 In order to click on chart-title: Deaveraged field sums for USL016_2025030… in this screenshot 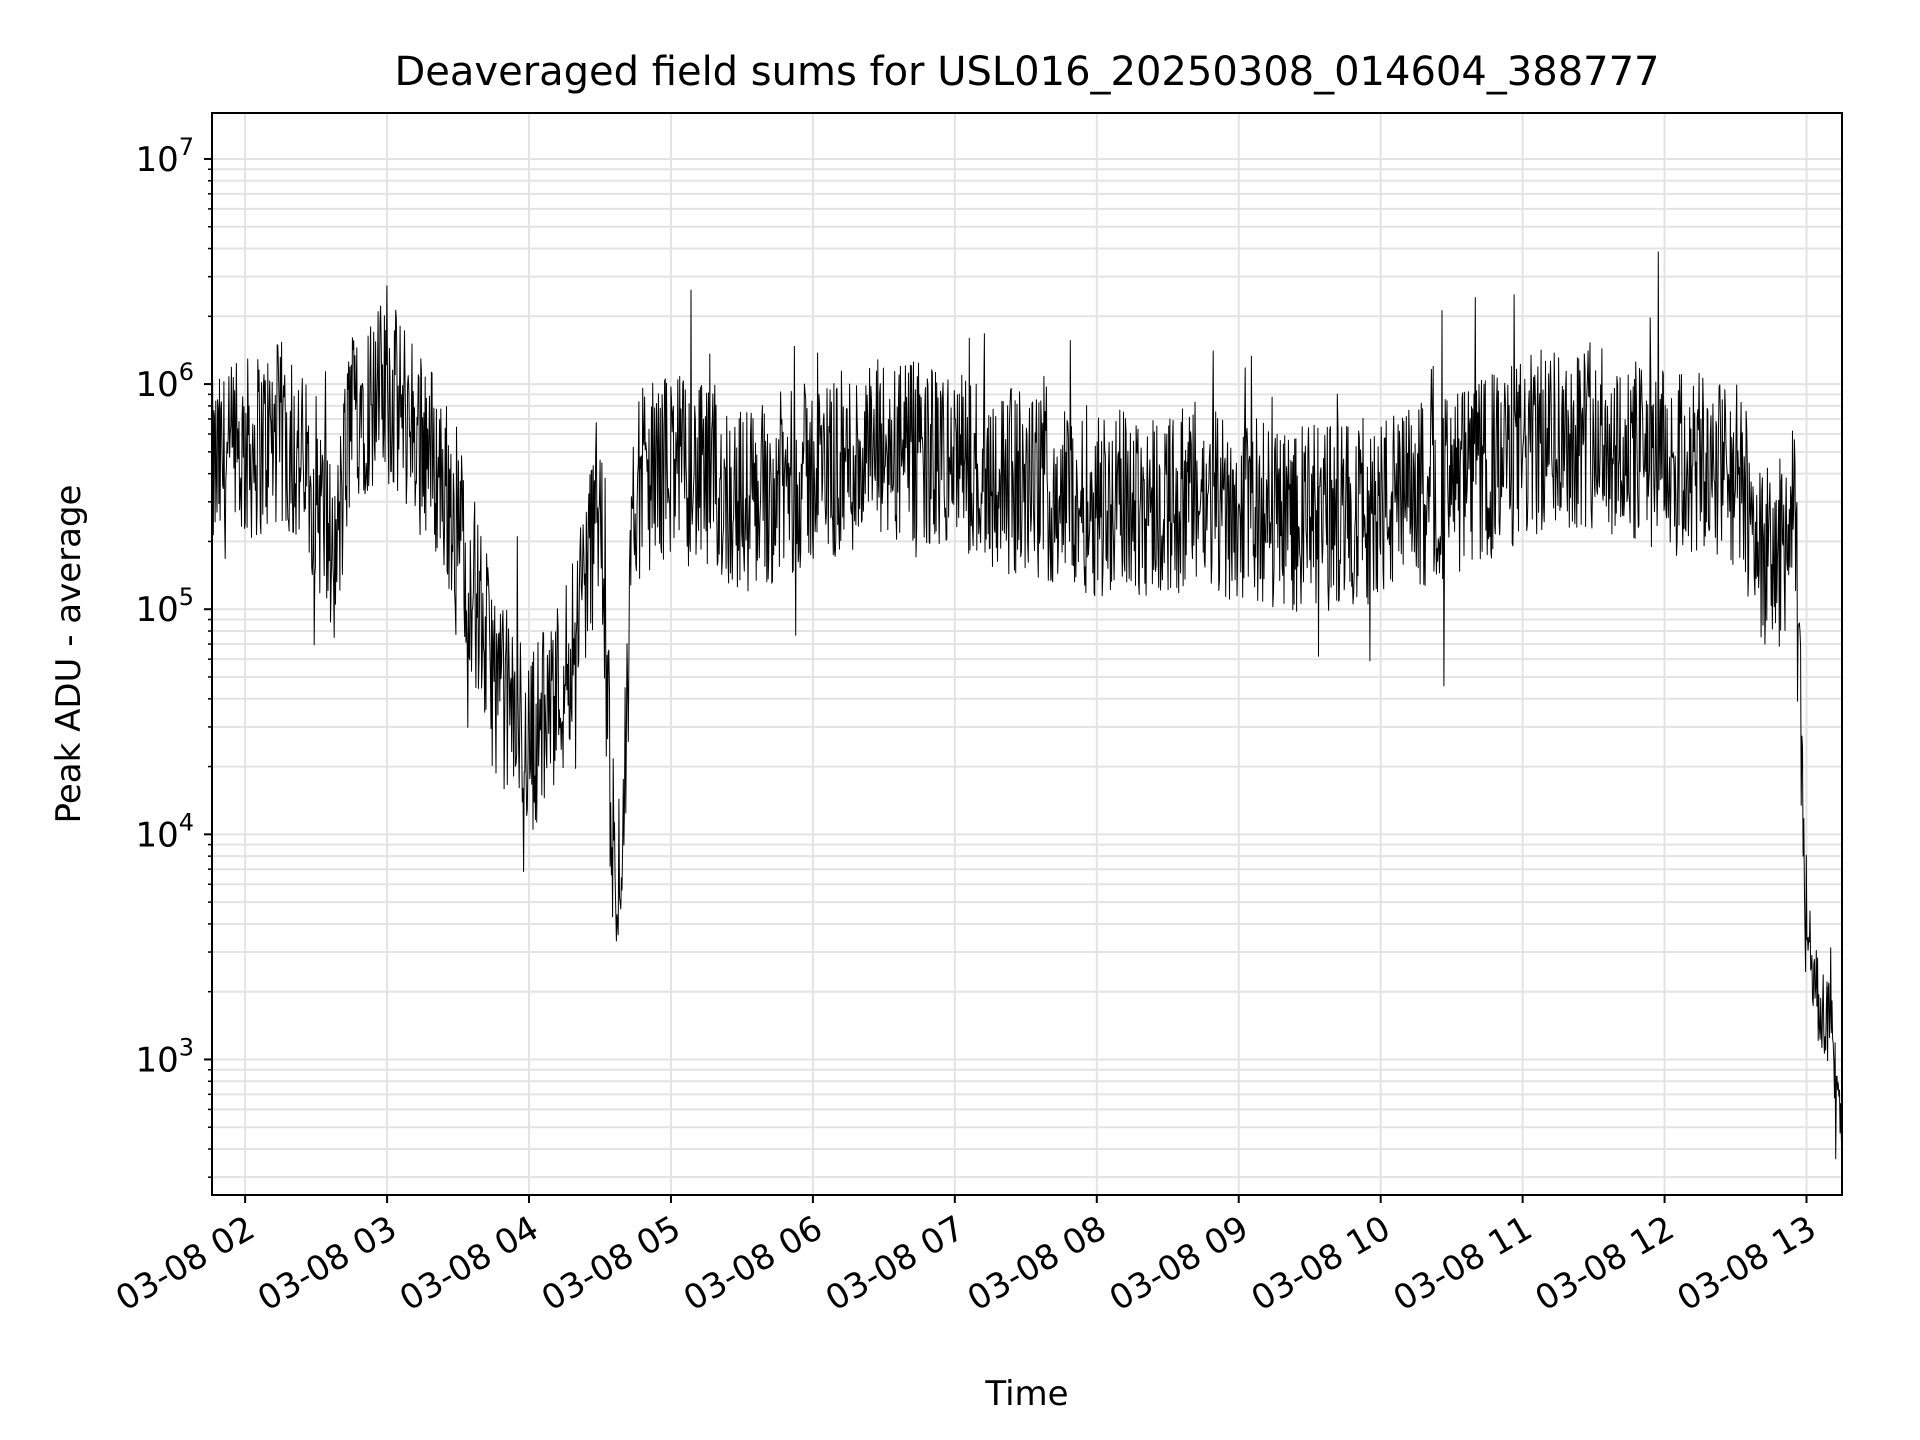, I will do `click(1027, 72)`.